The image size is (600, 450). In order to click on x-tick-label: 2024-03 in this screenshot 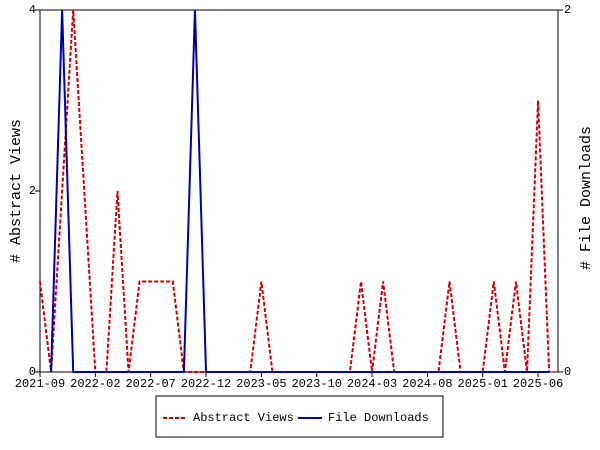, I will do `click(372, 384)`.